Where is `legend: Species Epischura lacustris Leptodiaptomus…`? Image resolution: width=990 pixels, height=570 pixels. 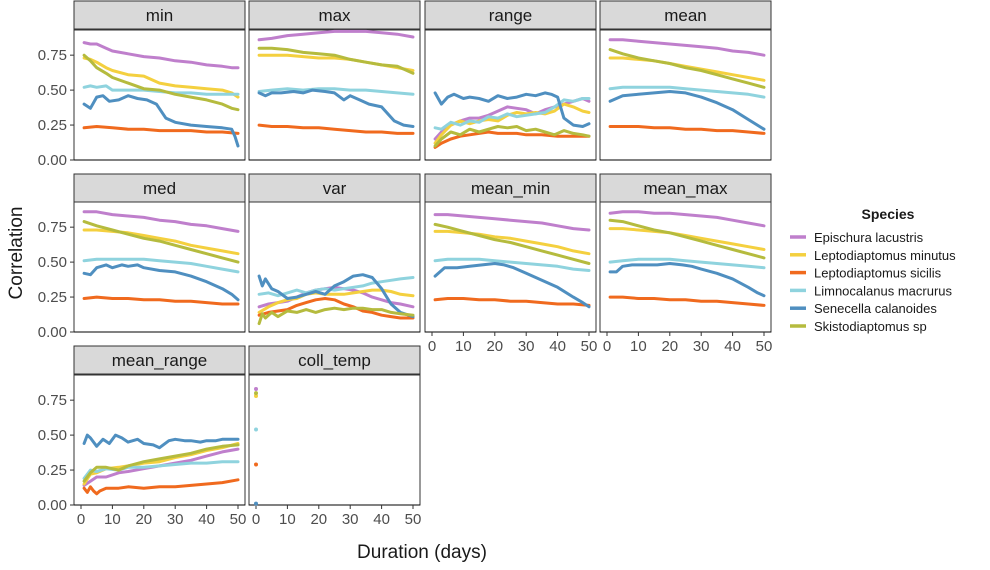
legend: Species Epischura lacustris Leptodiaptomus… is located at coordinates (873, 270).